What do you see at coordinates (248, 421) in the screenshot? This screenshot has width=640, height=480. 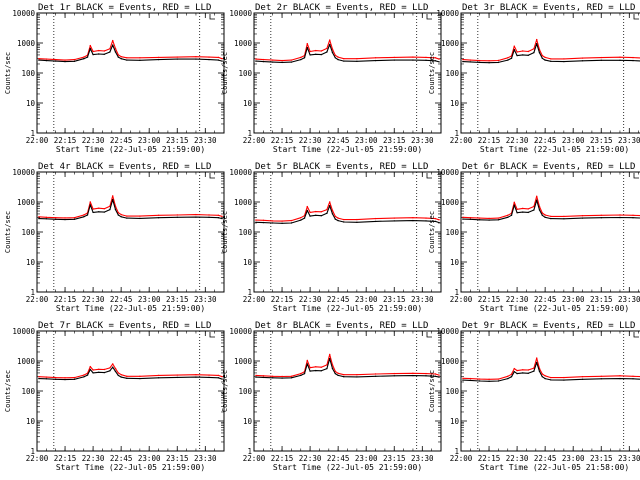 I see `y-tick-label: 10` at bounding box center [248, 421].